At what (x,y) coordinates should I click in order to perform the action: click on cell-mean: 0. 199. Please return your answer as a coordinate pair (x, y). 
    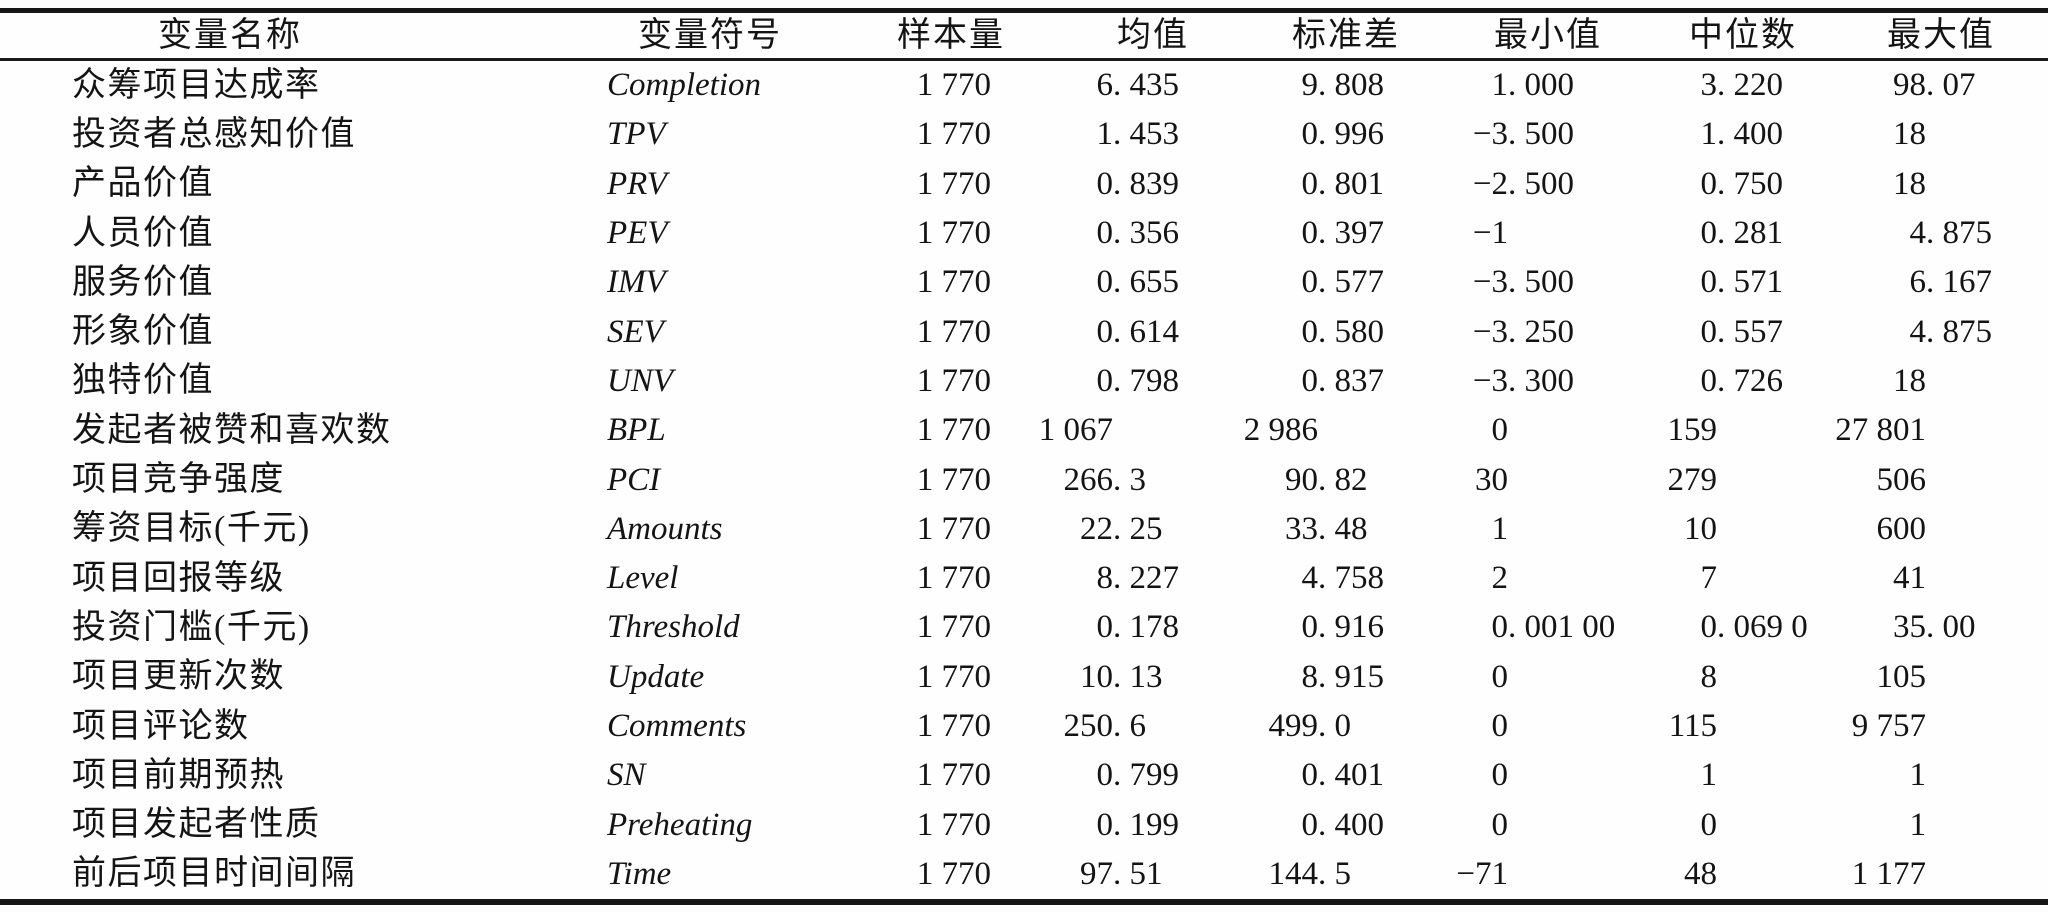
    Looking at the image, I should click on (1112, 825).